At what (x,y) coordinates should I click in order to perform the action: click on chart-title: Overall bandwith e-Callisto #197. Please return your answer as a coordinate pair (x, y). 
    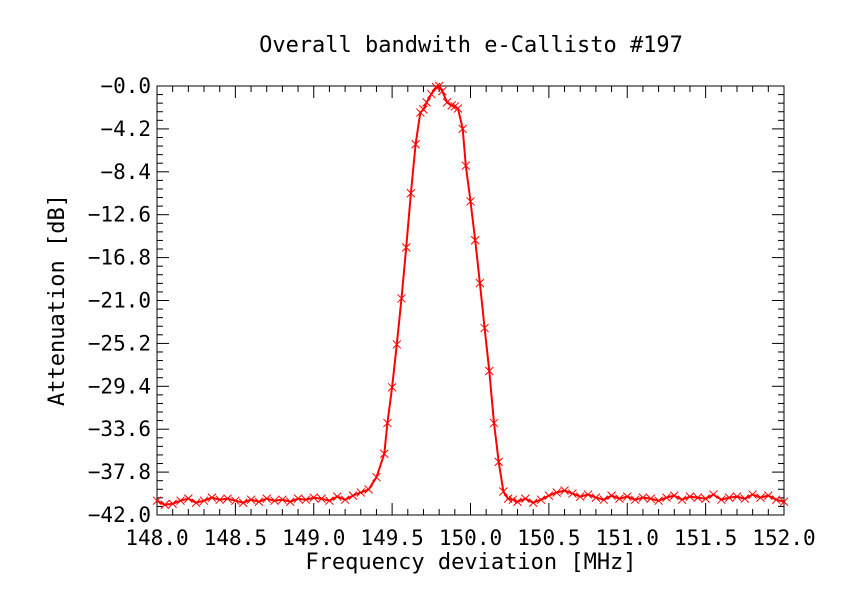
    Looking at the image, I should click on (471, 45).